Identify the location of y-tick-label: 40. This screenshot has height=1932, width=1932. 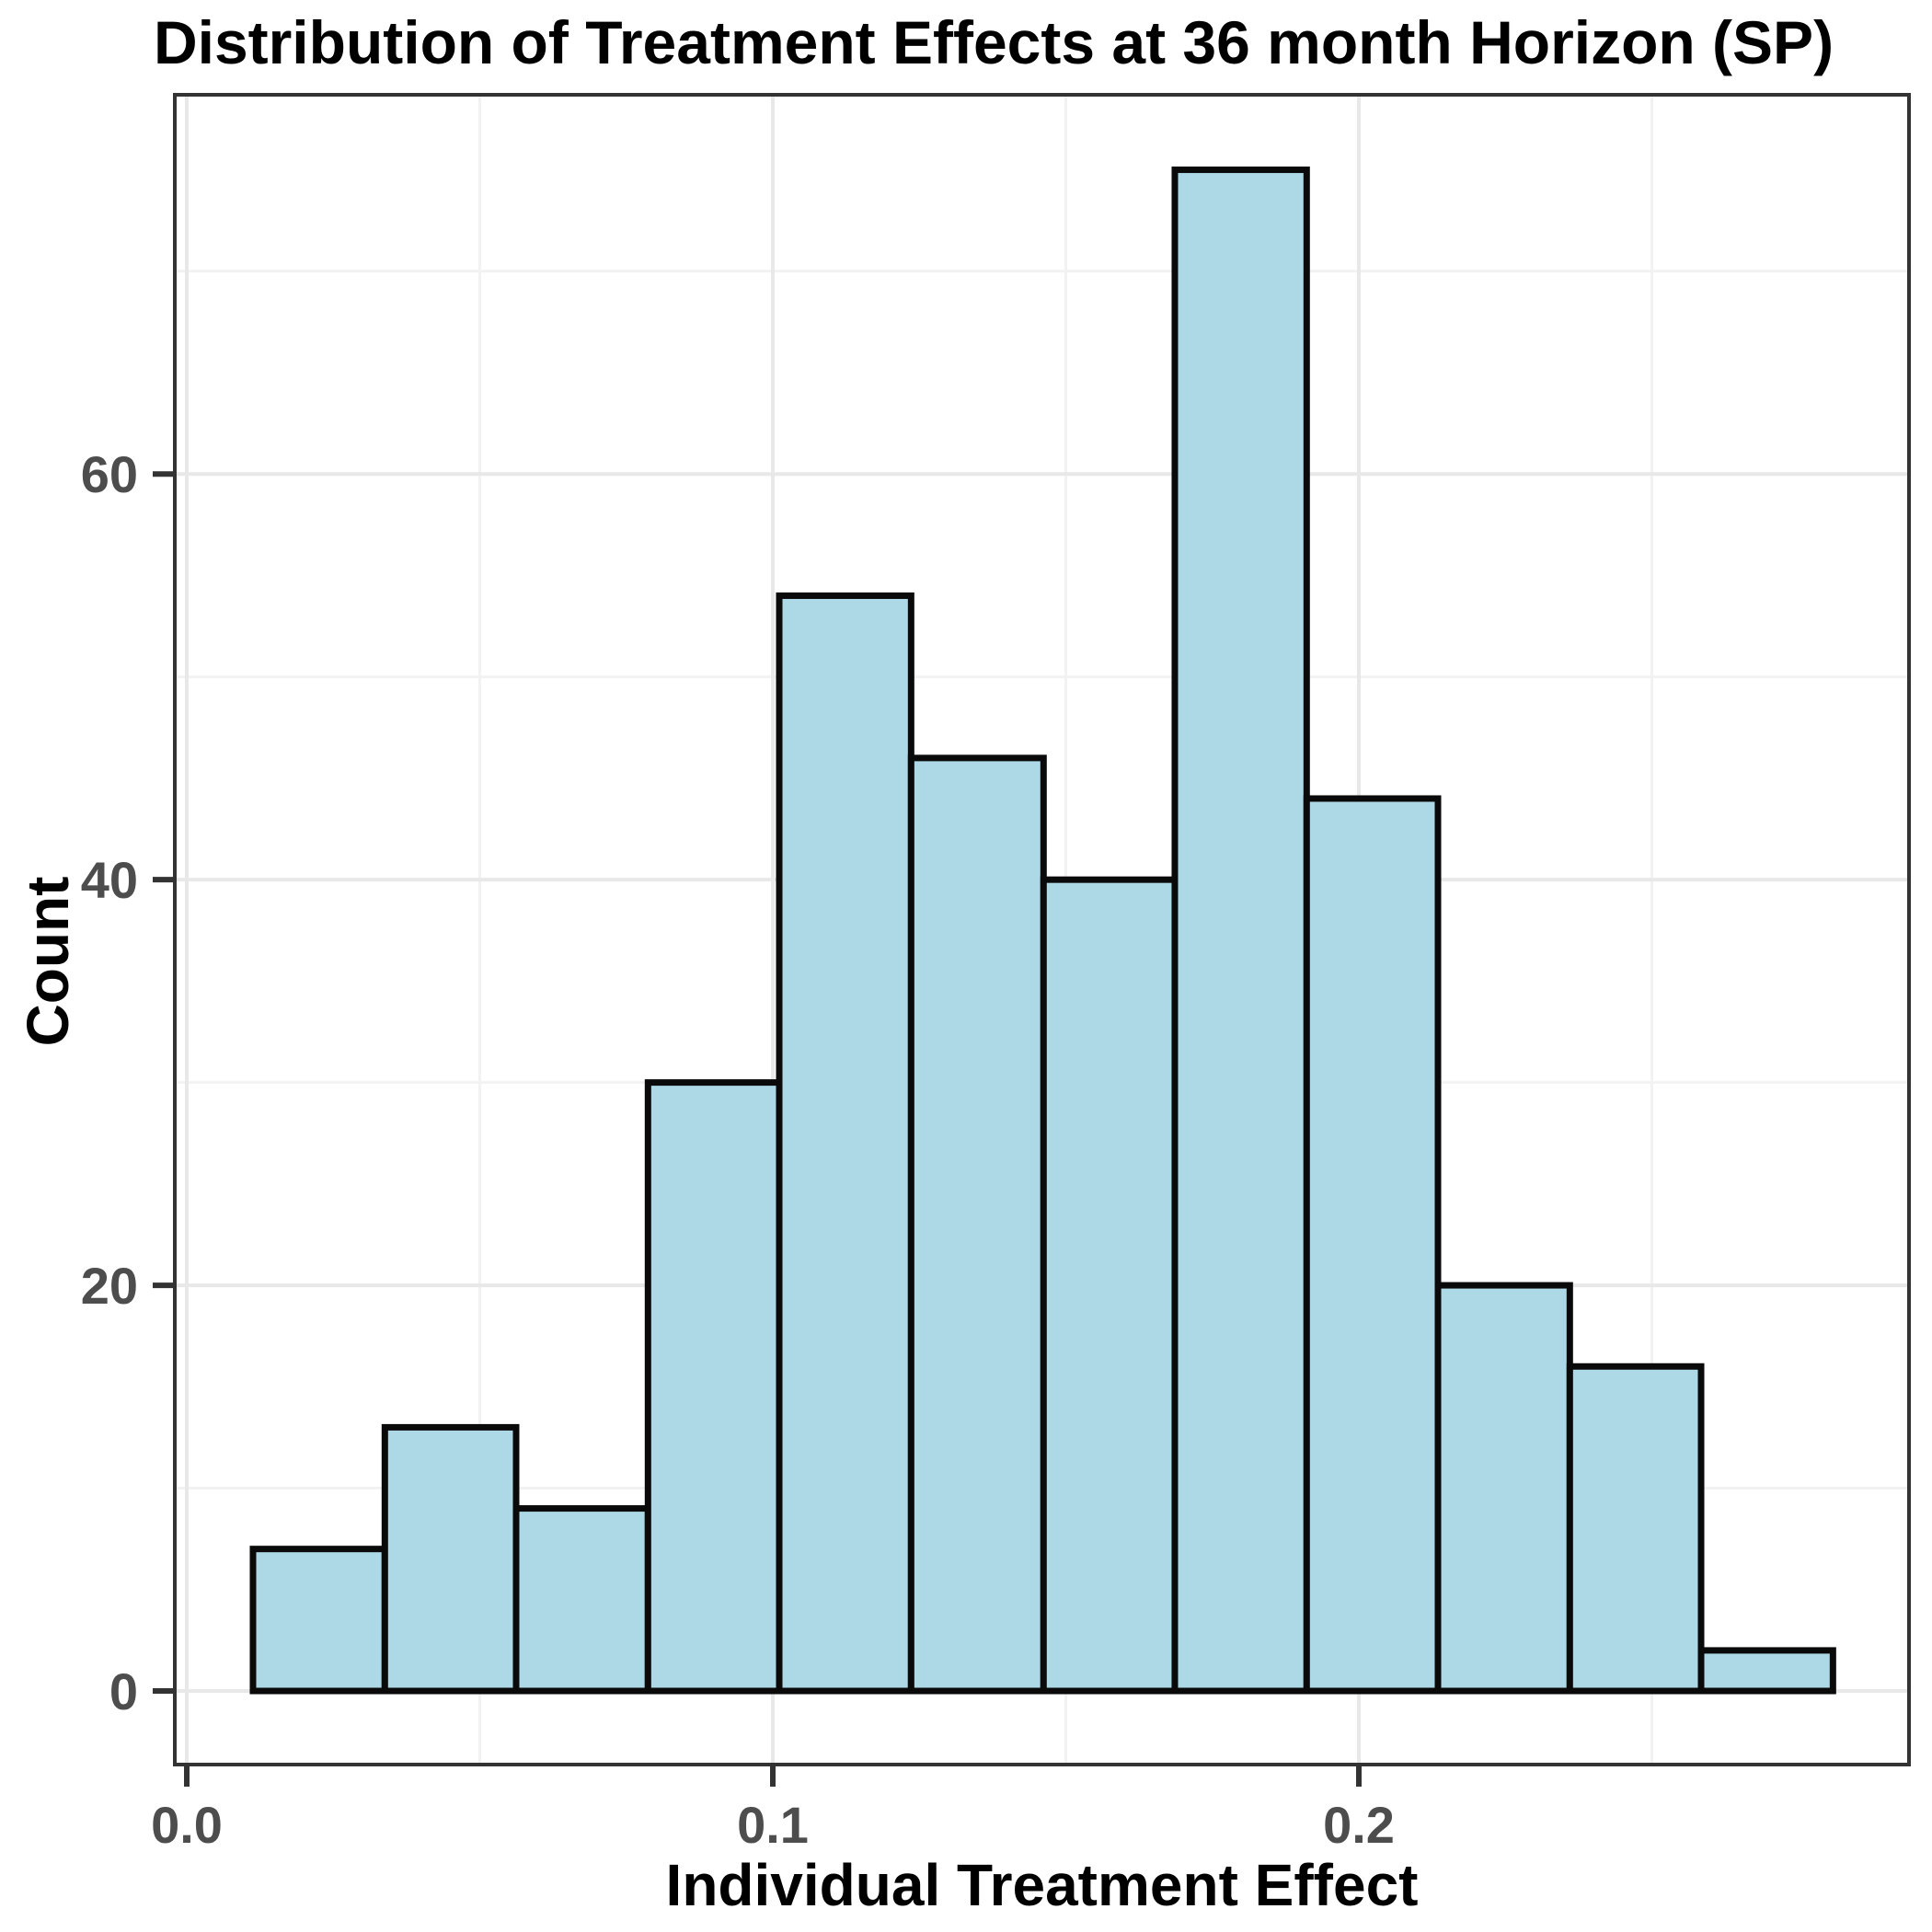
(109, 880).